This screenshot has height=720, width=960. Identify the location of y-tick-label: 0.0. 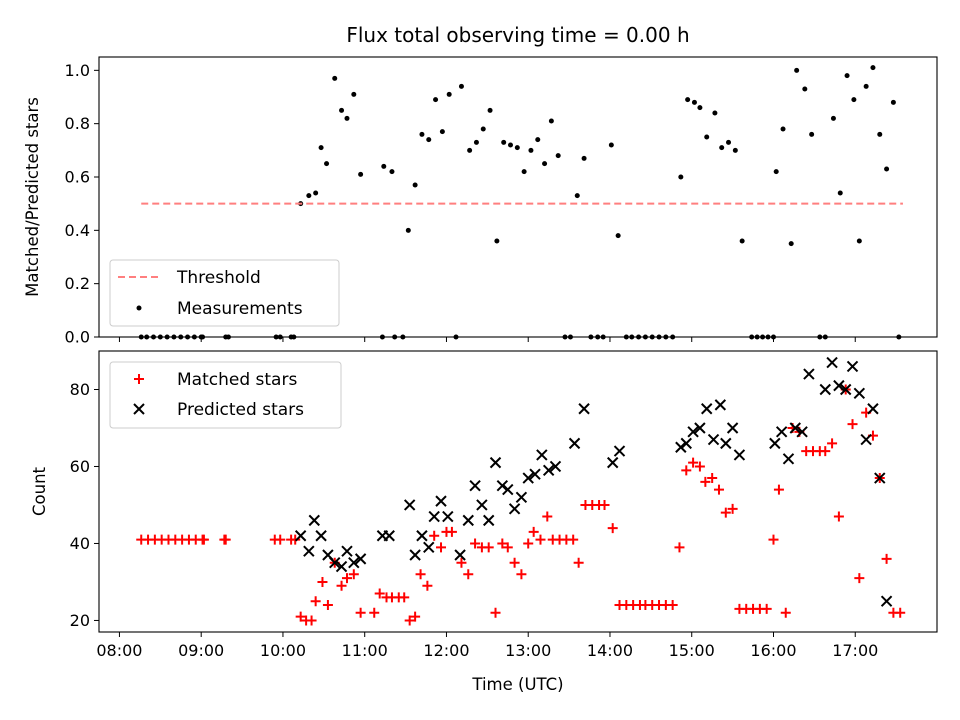
(77, 337).